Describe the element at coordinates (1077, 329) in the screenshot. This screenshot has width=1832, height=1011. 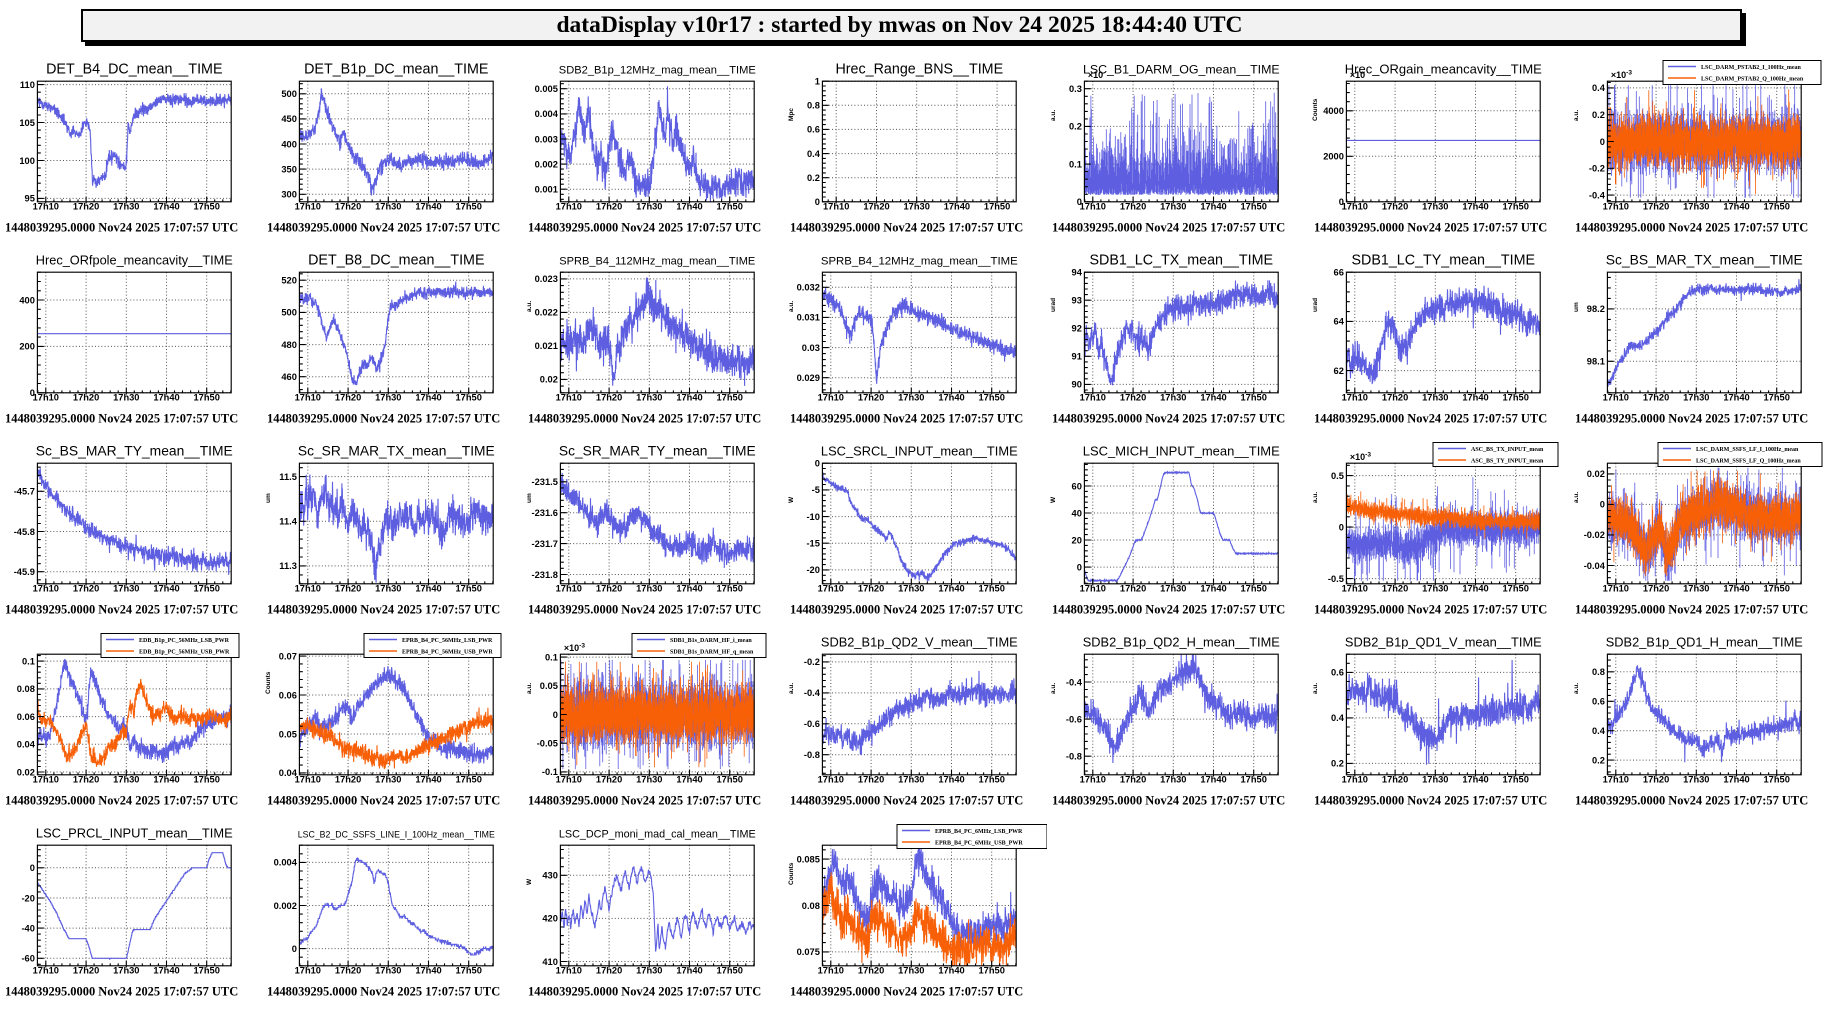
I see `svg-text: 92` at that location.